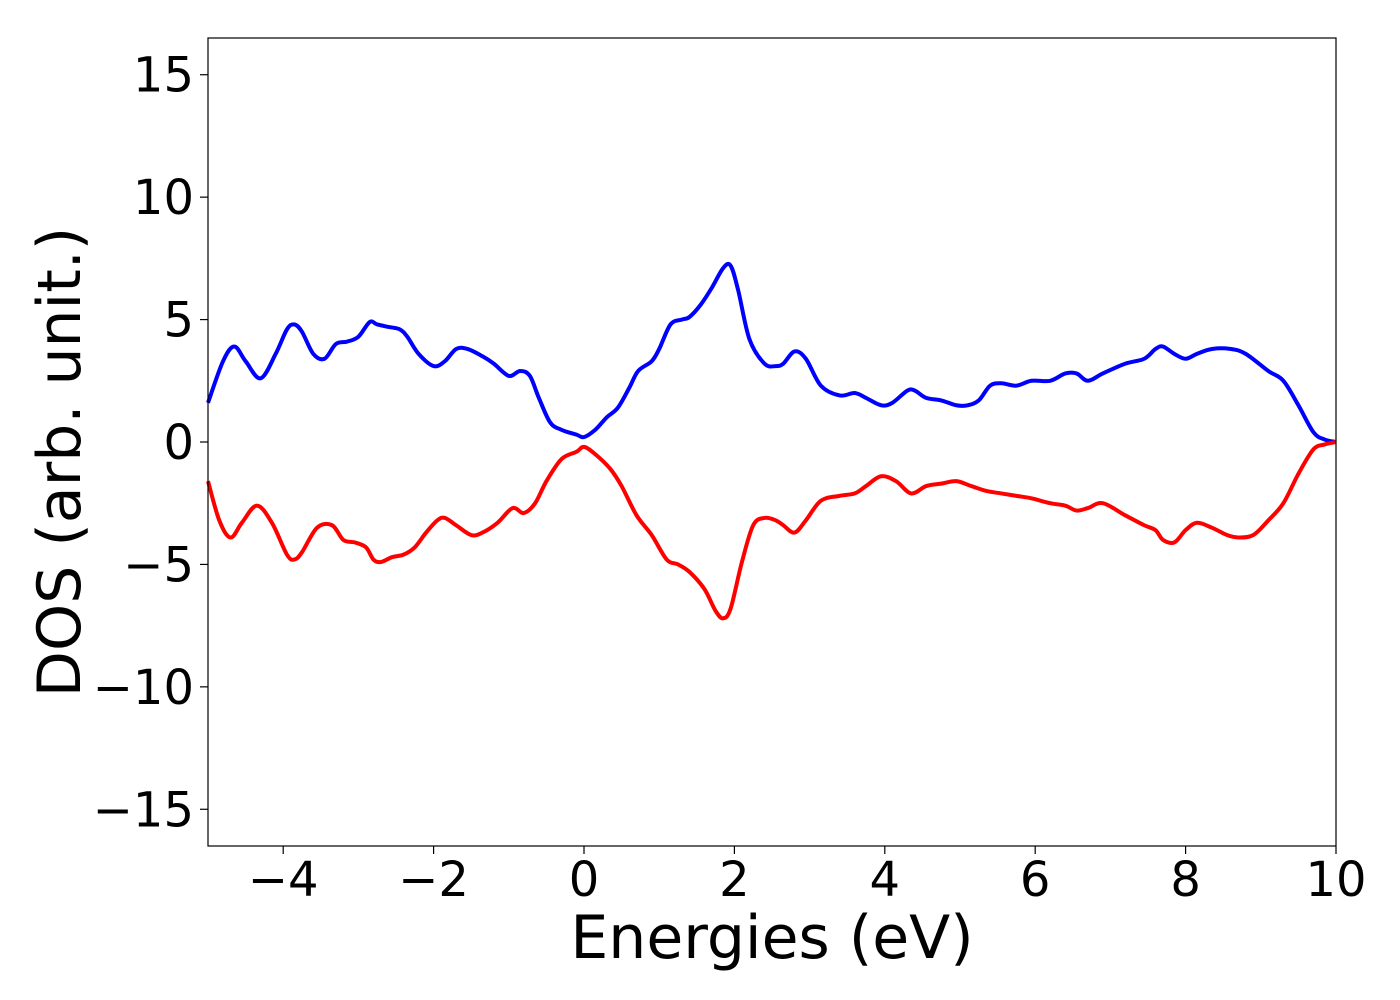 Image resolution: width=1400 pixels, height=1000 pixels. I want to click on y-tick-label: −15, so click(143, 810).